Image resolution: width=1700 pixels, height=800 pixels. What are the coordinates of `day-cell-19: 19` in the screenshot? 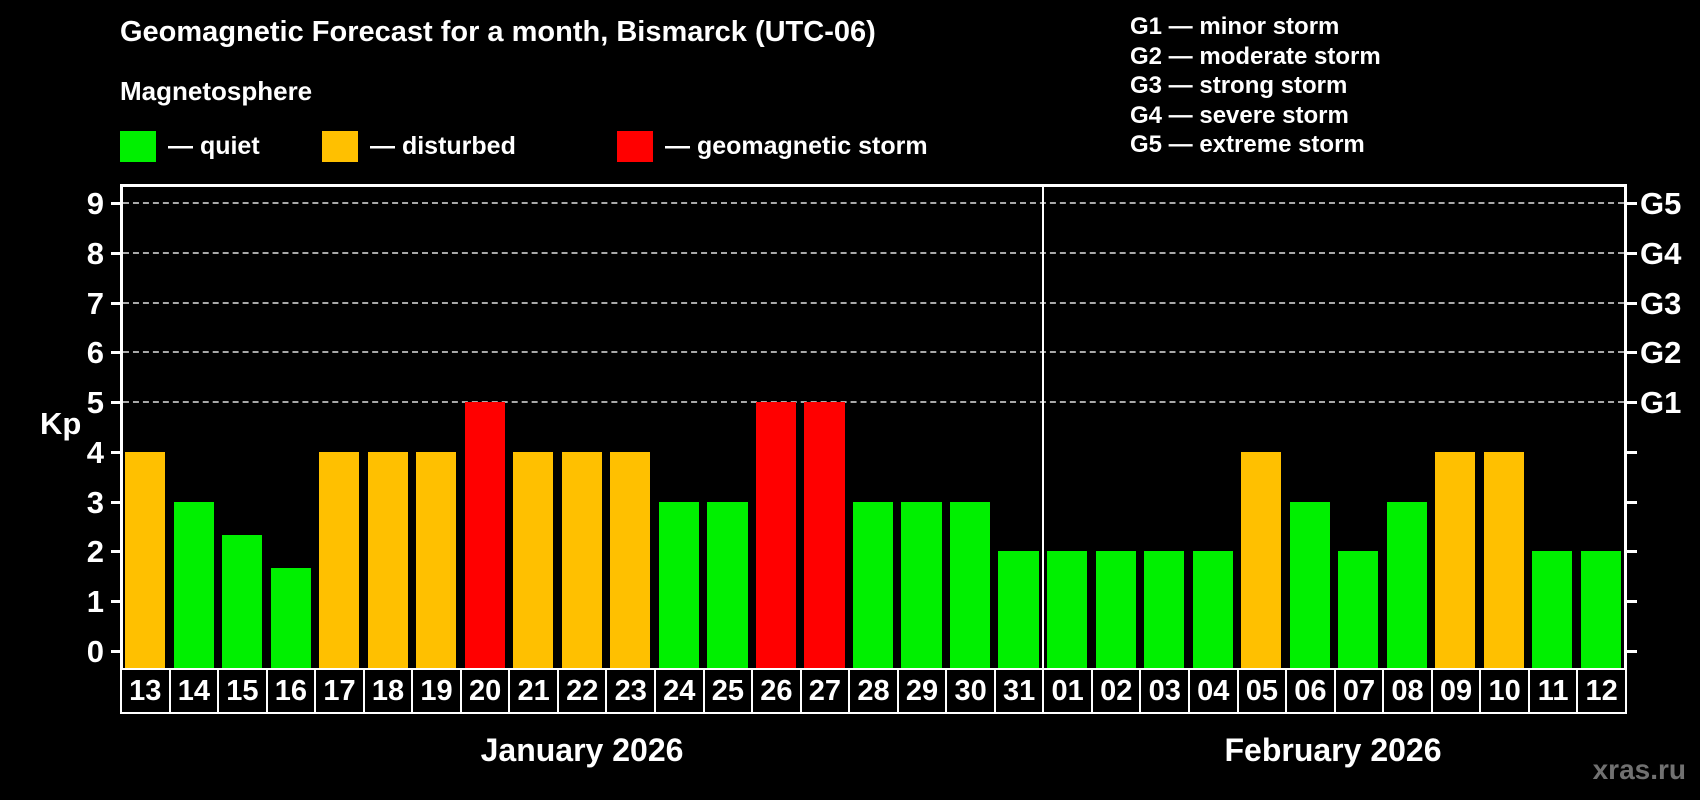 It's located at (437, 691).